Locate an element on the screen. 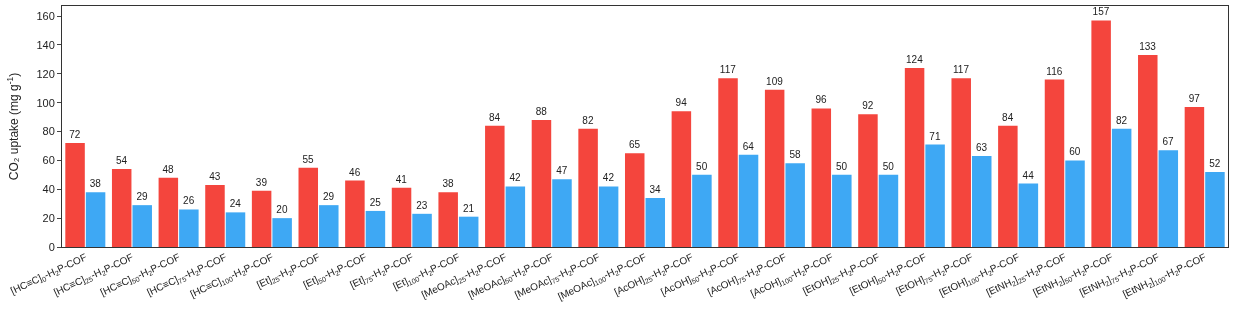  y-tick-label: 40 is located at coordinates (48, 189).